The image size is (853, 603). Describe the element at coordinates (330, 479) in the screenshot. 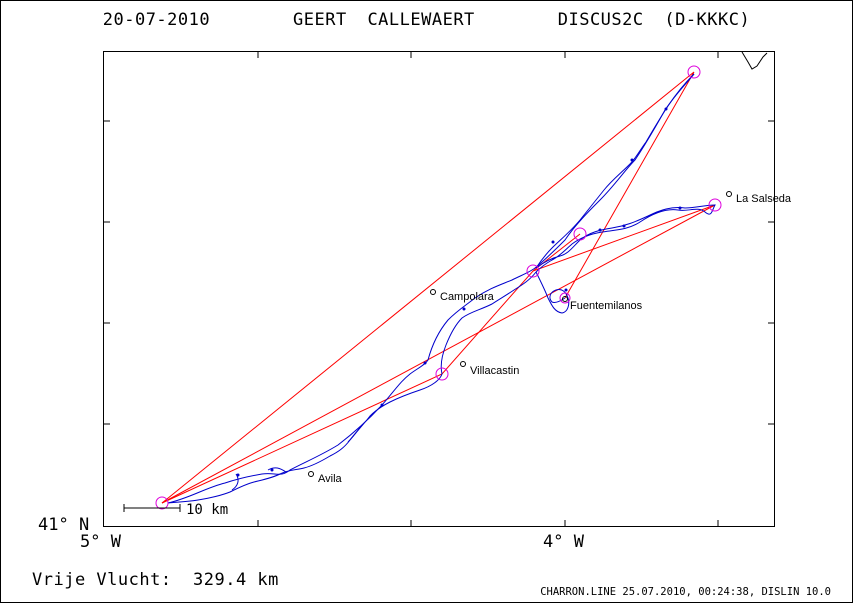

I see `place-label-avila: Avila` at that location.